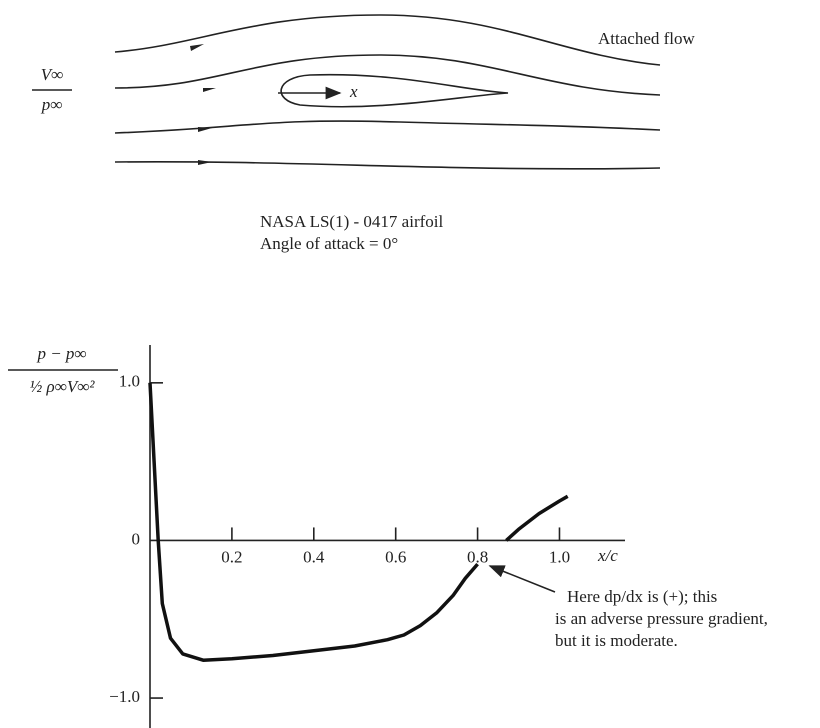  Describe the element at coordinates (616, 640) in the screenshot. I see `annotation: but it is moderate.` at that location.